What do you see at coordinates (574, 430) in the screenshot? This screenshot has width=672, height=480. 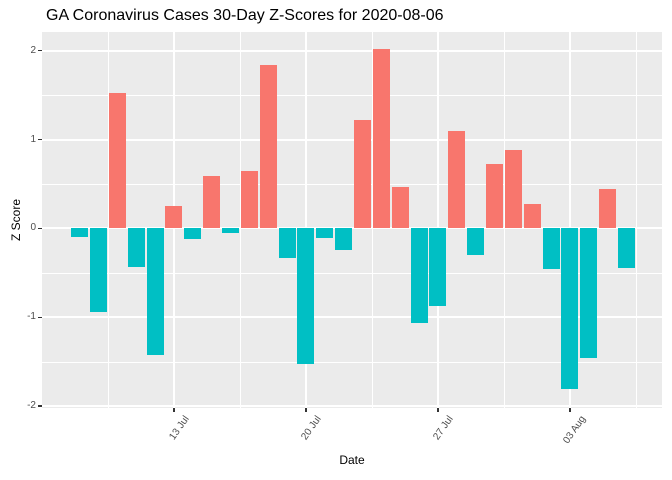 I see `x-tick-label: 03 Aug` at bounding box center [574, 430].